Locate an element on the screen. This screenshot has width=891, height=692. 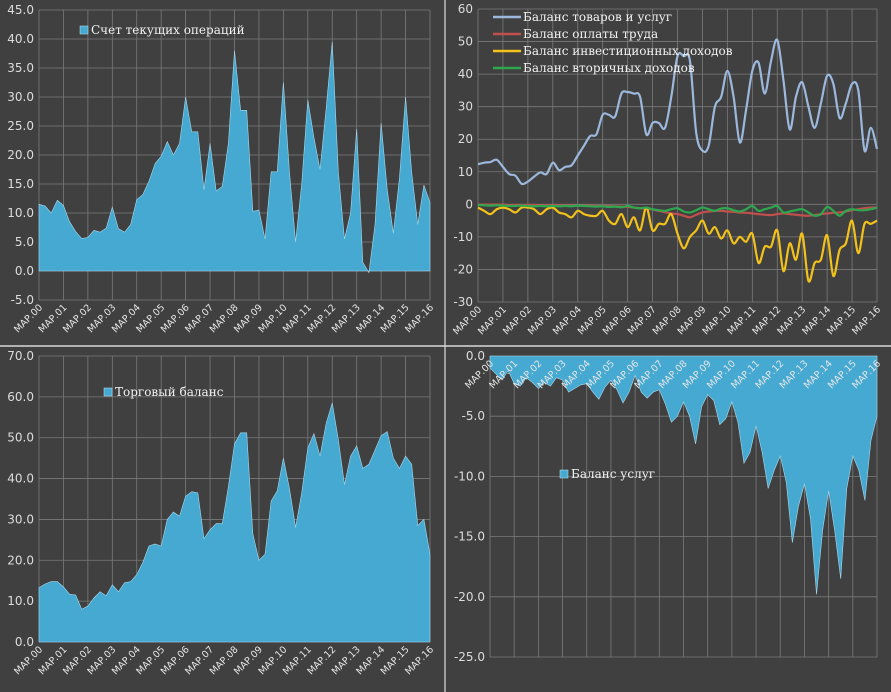
y-tick-label: 15.0 is located at coordinates (20, 184).